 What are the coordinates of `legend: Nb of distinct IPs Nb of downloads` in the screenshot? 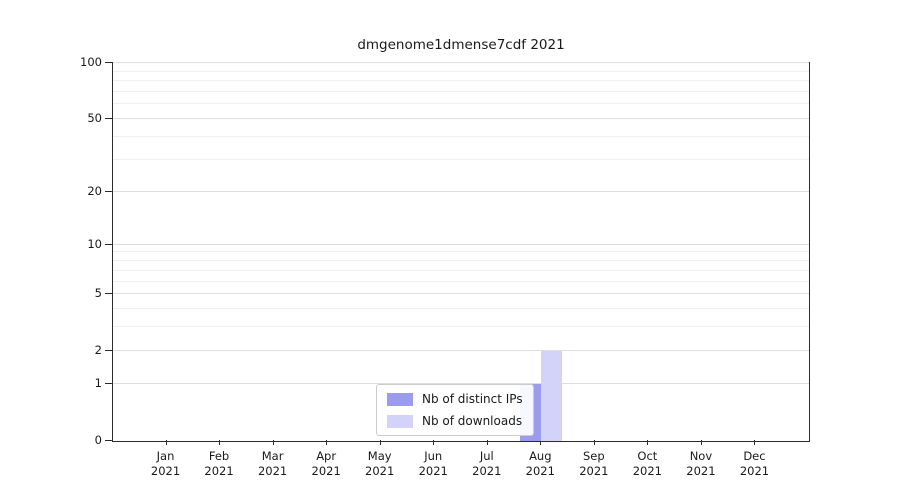 It's located at (455, 410).